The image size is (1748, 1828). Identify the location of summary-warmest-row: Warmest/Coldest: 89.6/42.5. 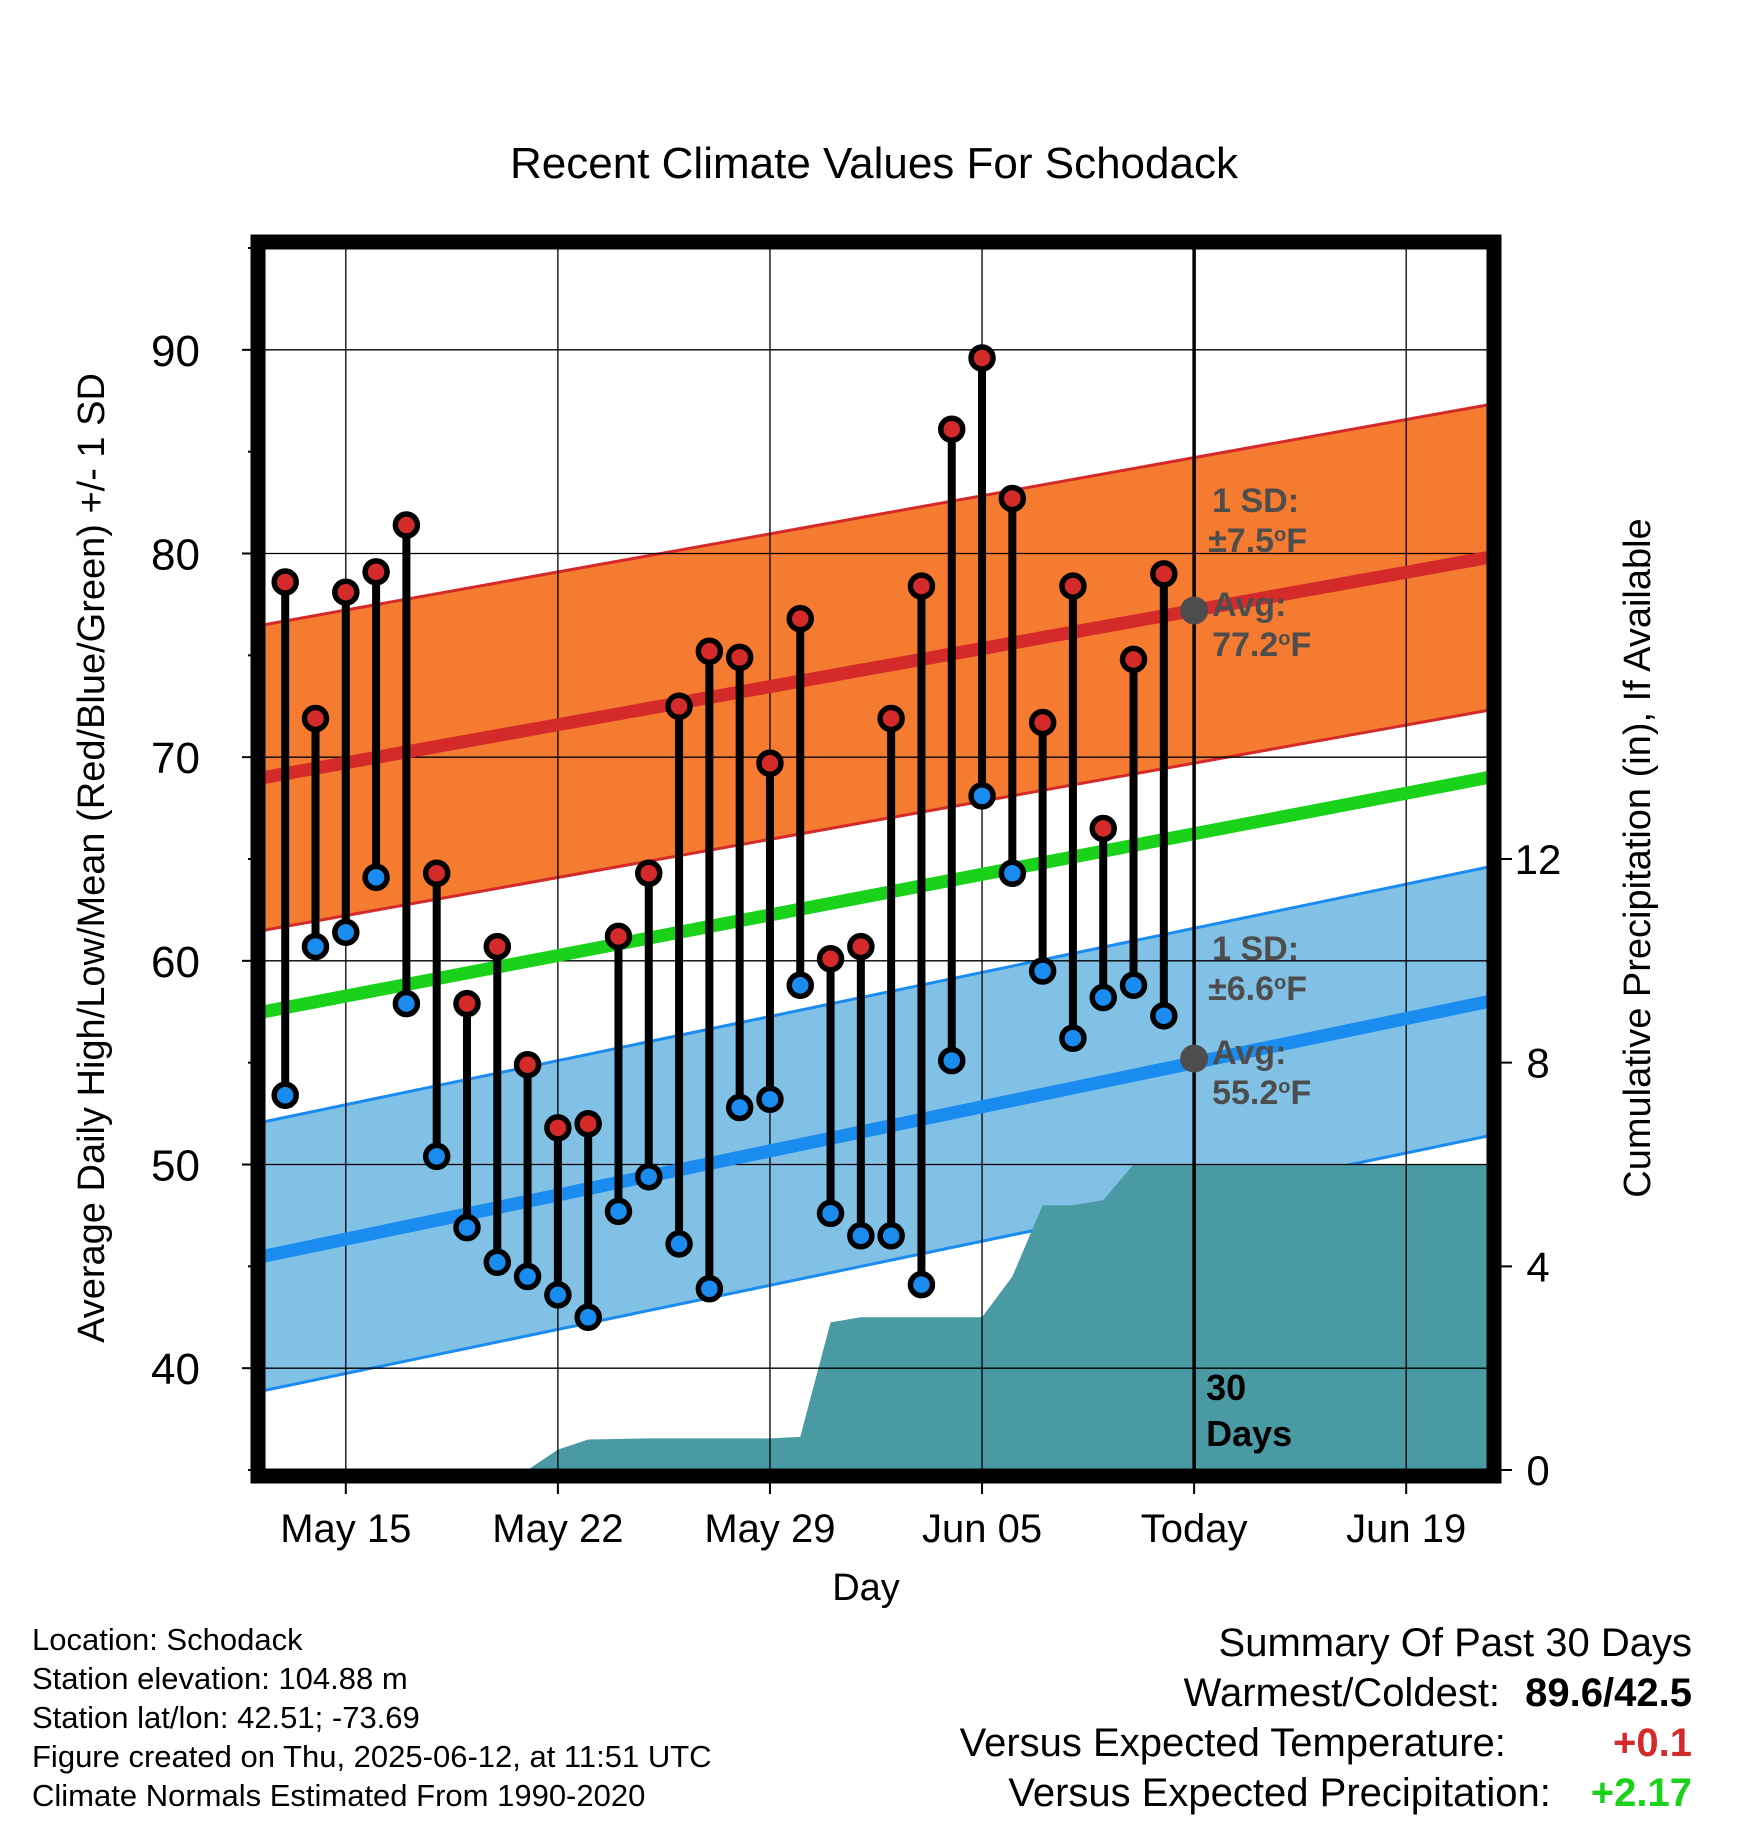
(1326, 1693).